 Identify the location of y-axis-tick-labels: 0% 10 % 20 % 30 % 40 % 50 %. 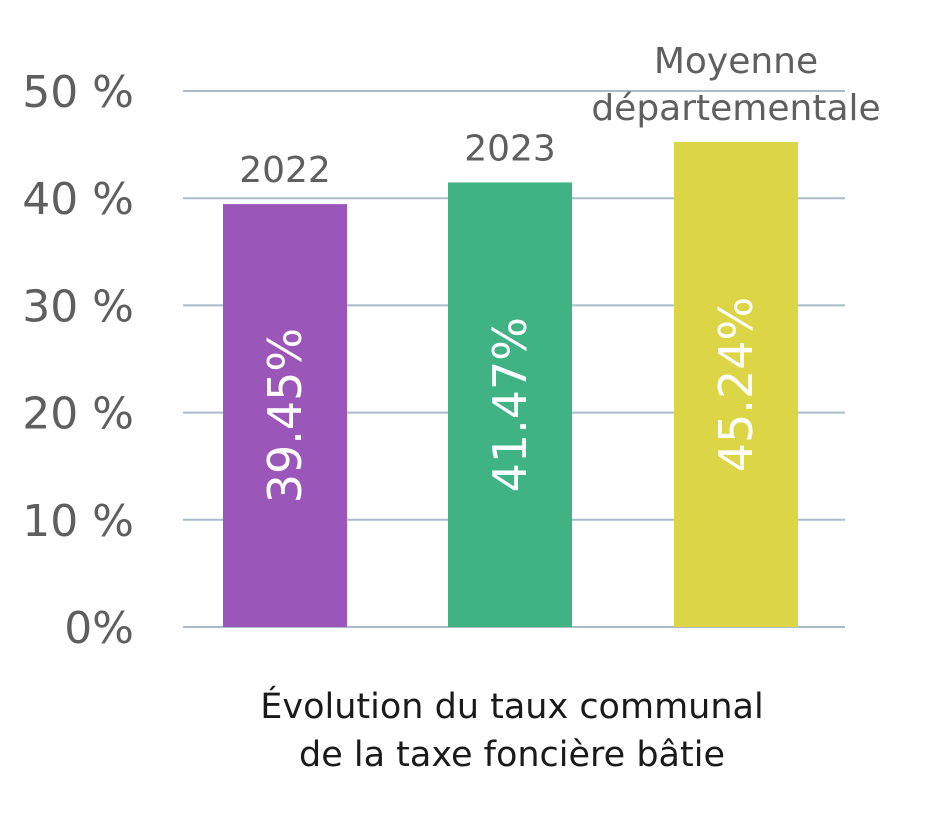
(78, 360).